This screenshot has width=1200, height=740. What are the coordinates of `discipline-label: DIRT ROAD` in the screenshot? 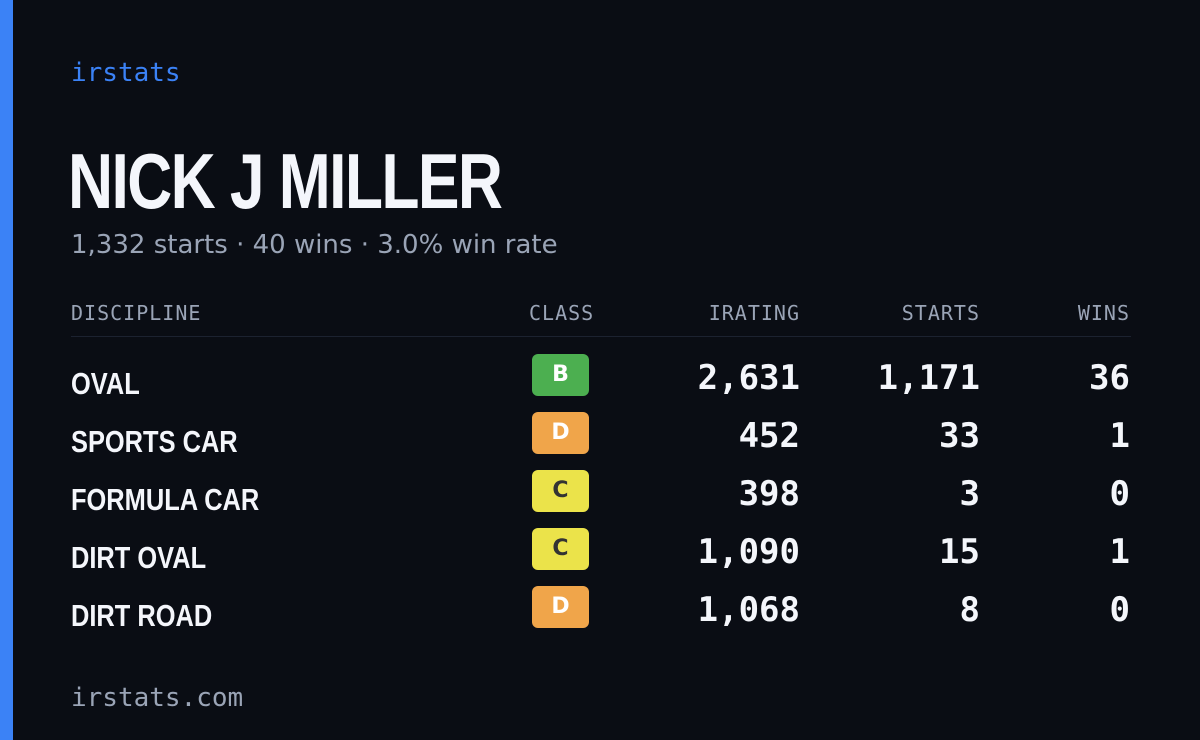 It's located at (142, 615).